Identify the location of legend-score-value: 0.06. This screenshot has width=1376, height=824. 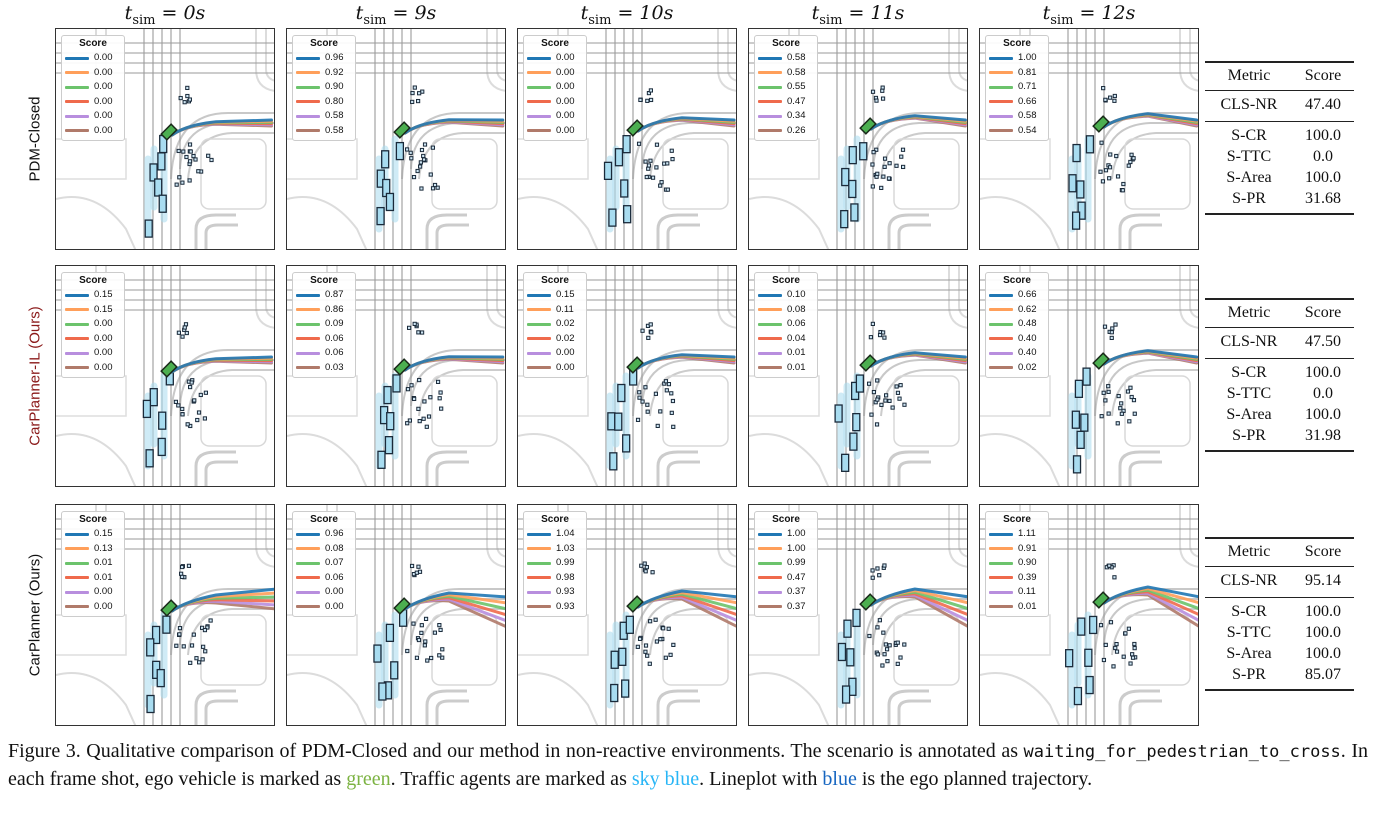
(334, 338).